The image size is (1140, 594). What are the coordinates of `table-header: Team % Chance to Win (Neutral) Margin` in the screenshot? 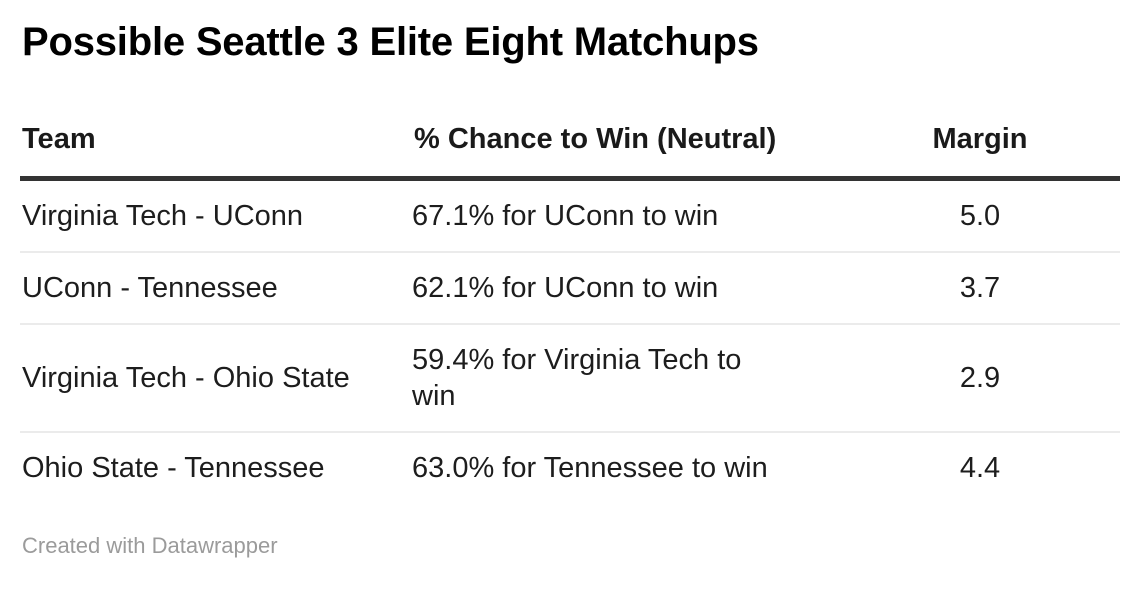 It's located at (570, 142).